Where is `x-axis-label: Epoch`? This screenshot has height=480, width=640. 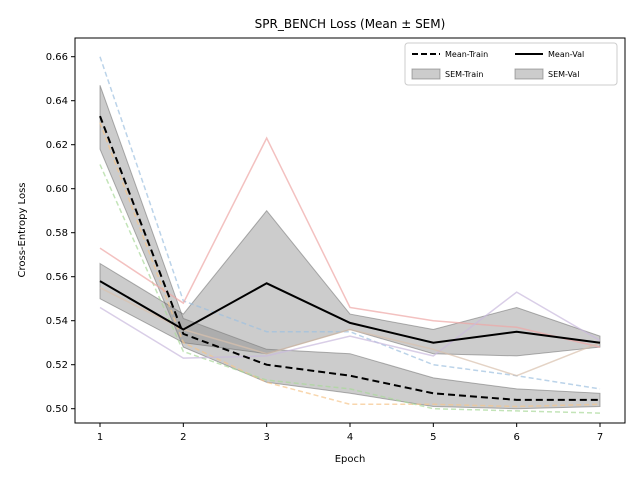 x-axis-label: Epoch is located at coordinates (350, 459).